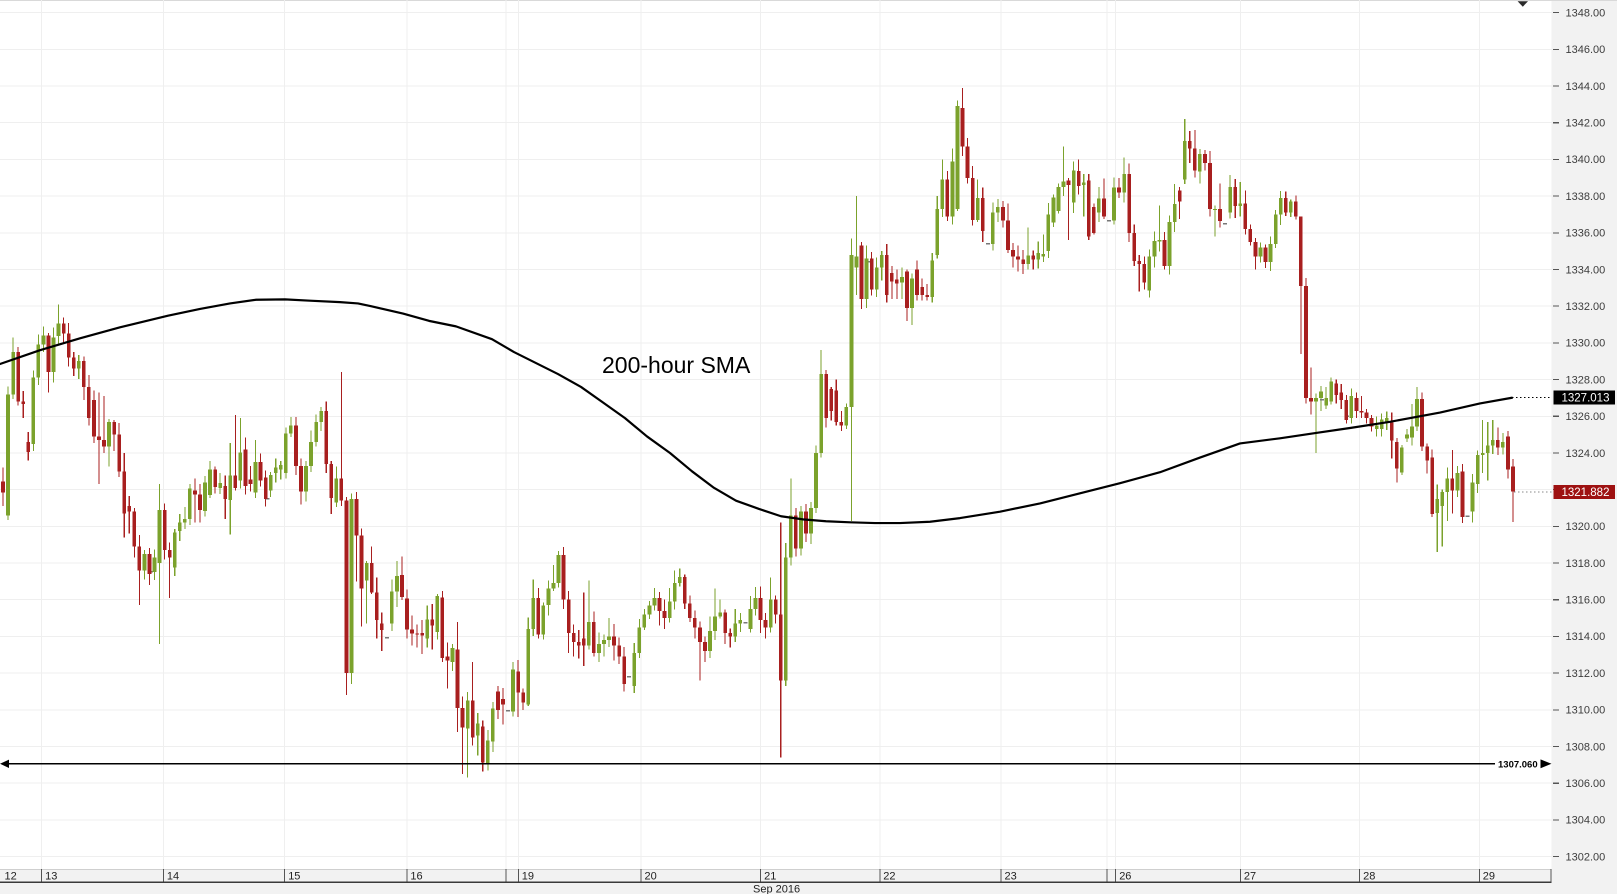  I want to click on svg-text: 21, so click(770, 876).